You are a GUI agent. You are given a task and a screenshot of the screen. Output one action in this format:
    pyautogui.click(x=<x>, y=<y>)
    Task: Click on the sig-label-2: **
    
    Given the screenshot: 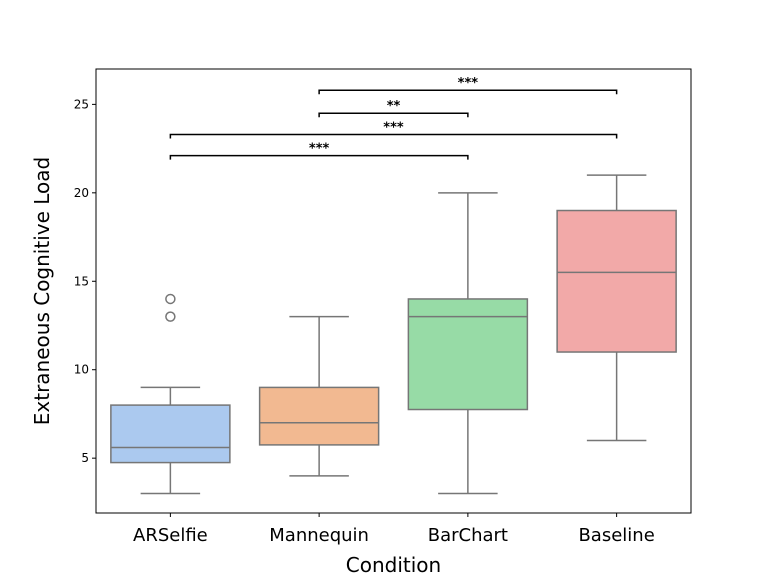 What is the action you would take?
    pyautogui.click(x=394, y=106)
    